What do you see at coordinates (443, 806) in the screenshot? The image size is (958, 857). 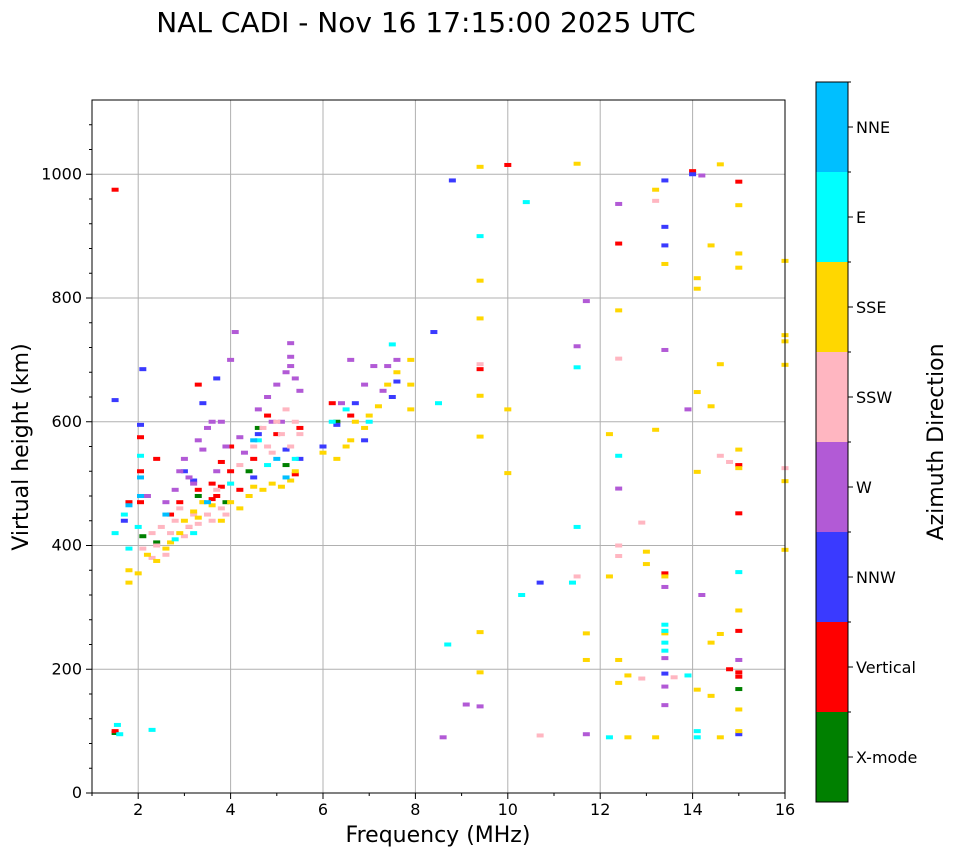 I see `x-axis-ticks: 2 4 6 8 10 12 14 16` at bounding box center [443, 806].